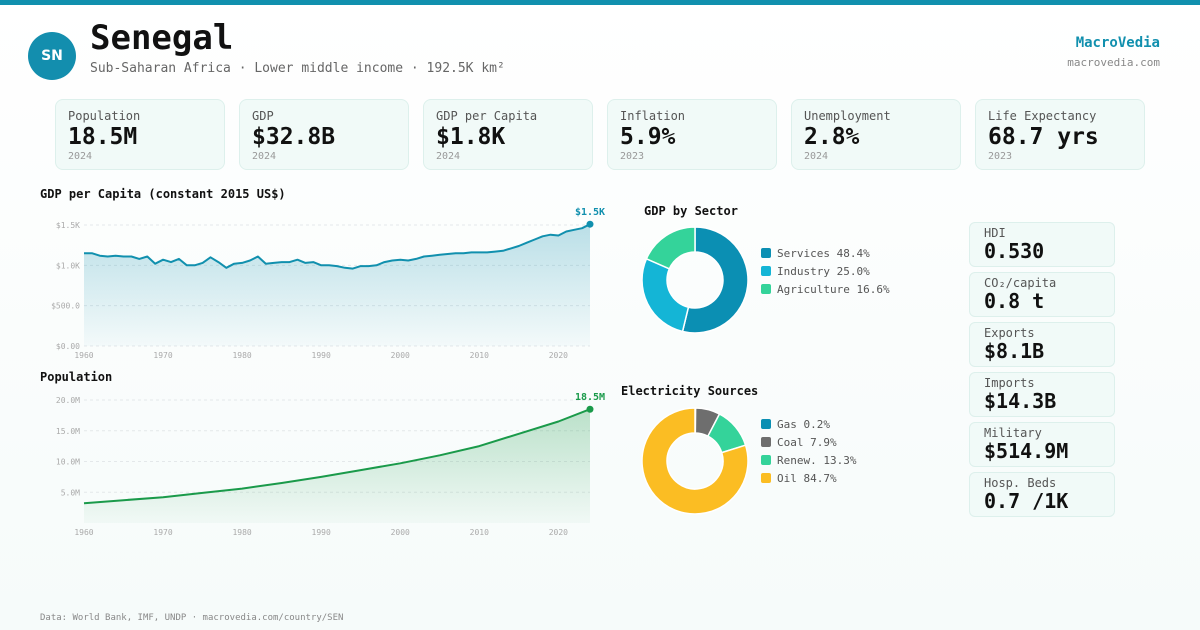 The width and height of the screenshot is (1200, 630). I want to click on stat-label: GDP, so click(263, 116).